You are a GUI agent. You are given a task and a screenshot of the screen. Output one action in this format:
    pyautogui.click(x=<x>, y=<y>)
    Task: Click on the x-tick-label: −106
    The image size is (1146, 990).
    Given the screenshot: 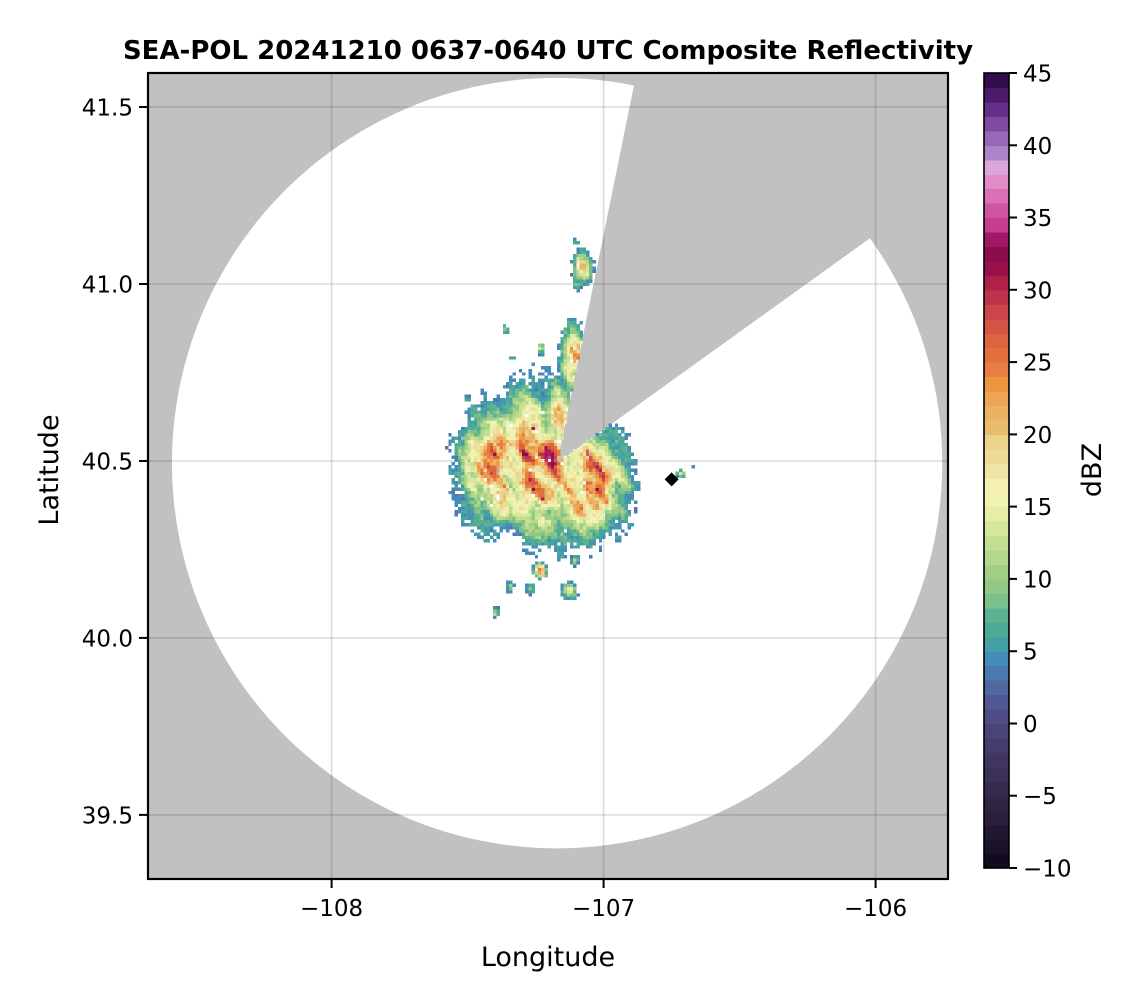 What is the action you would take?
    pyautogui.click(x=875, y=909)
    